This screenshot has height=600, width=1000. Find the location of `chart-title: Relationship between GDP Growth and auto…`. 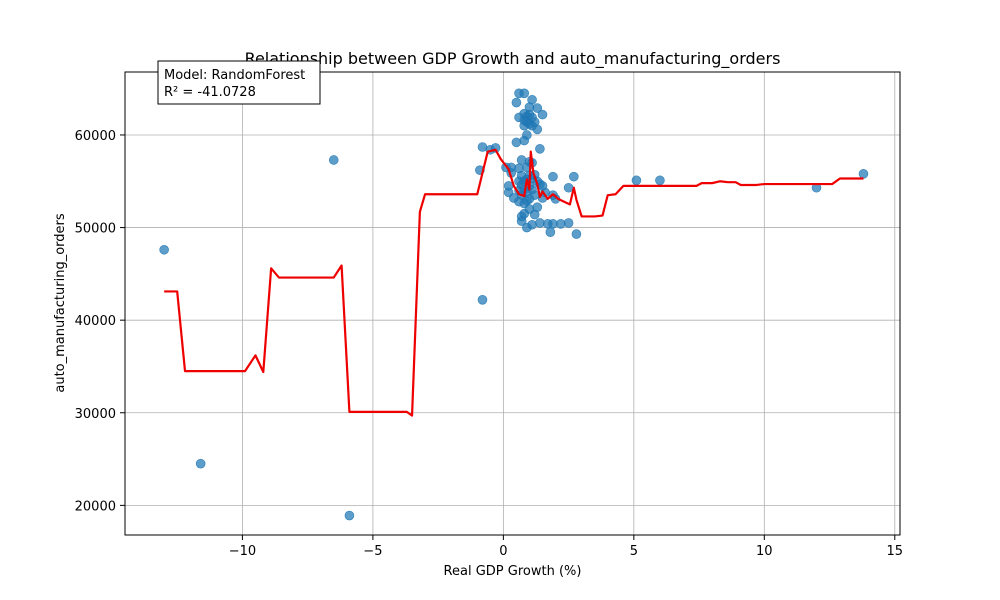

chart-title: Relationship between GDP Growth and auto… is located at coordinates (513, 59).